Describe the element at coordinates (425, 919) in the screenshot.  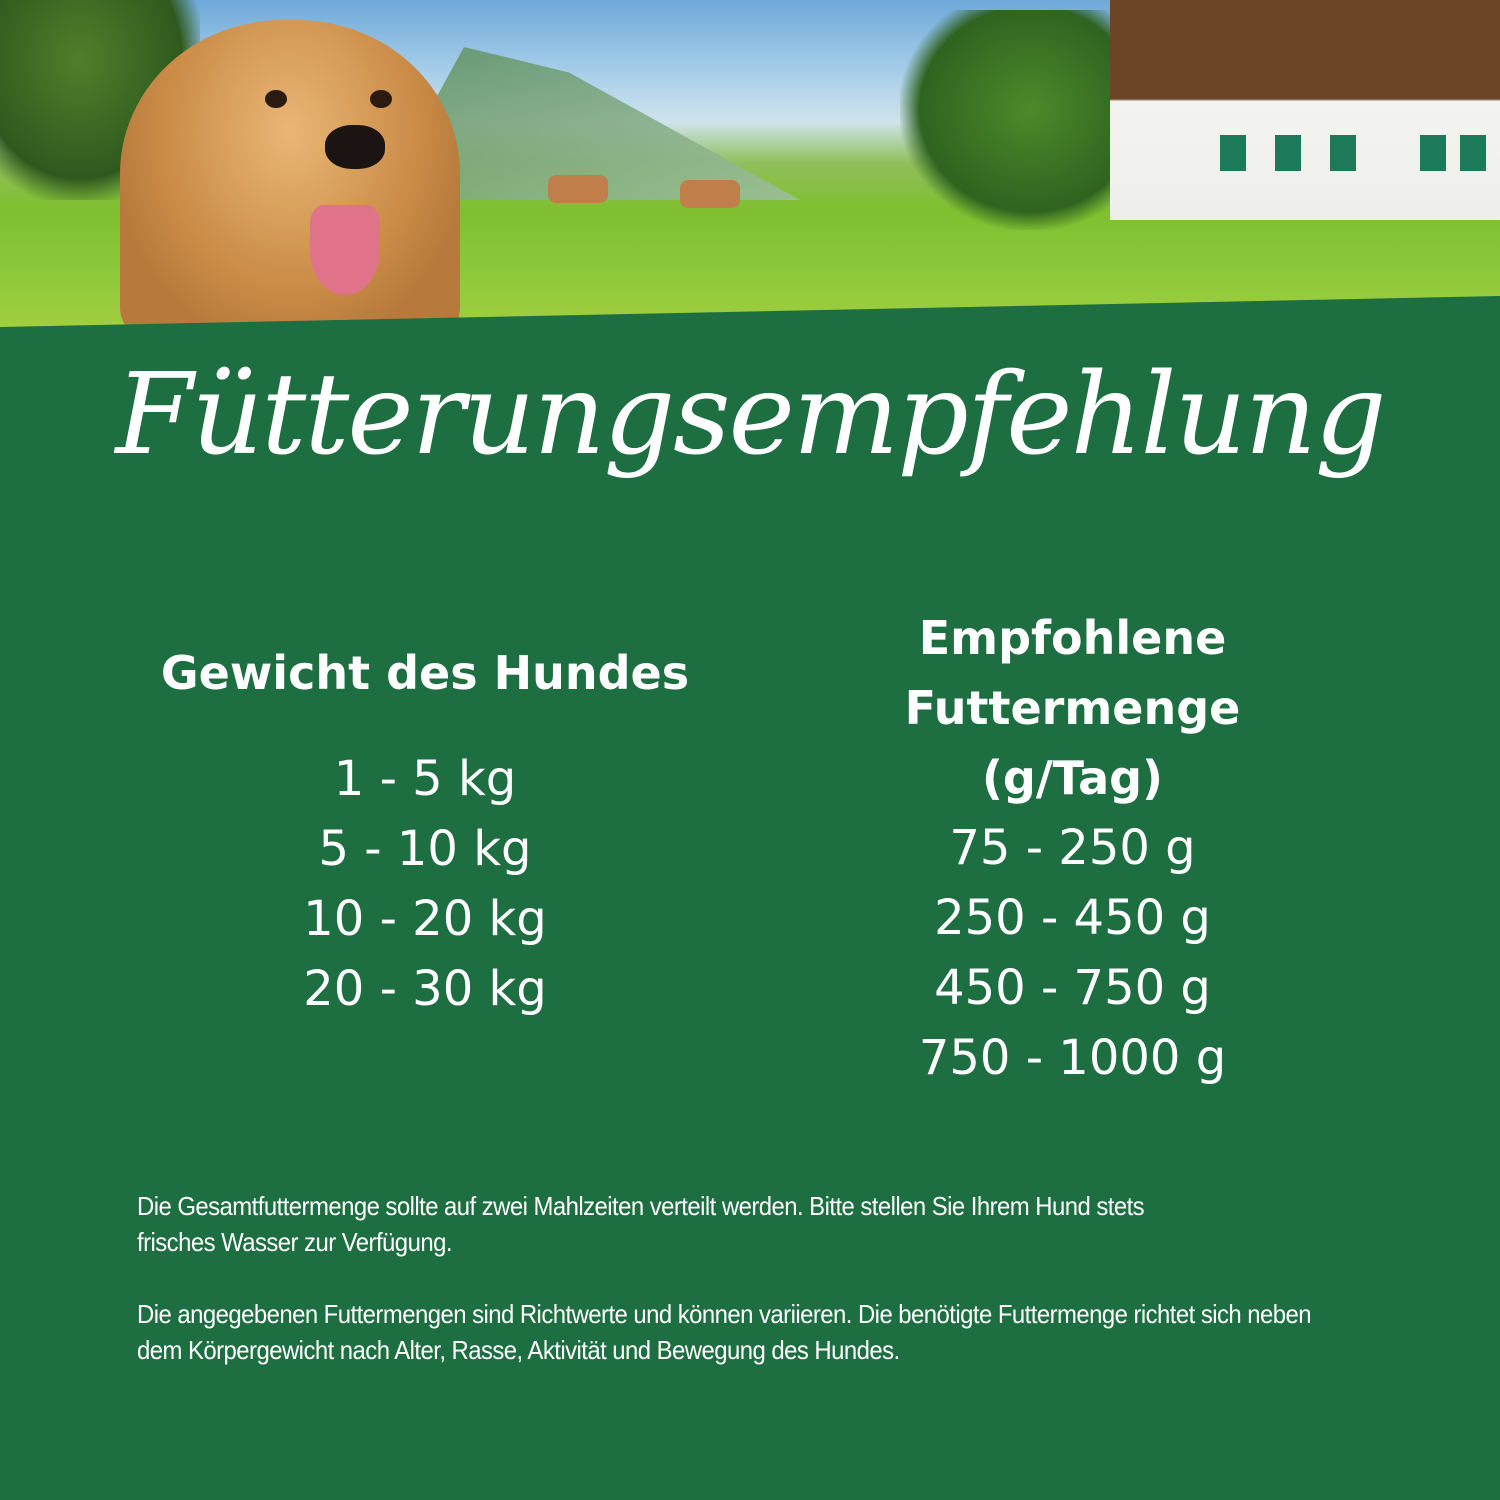
I see `weight-value: 10 - 20 kg` at that location.